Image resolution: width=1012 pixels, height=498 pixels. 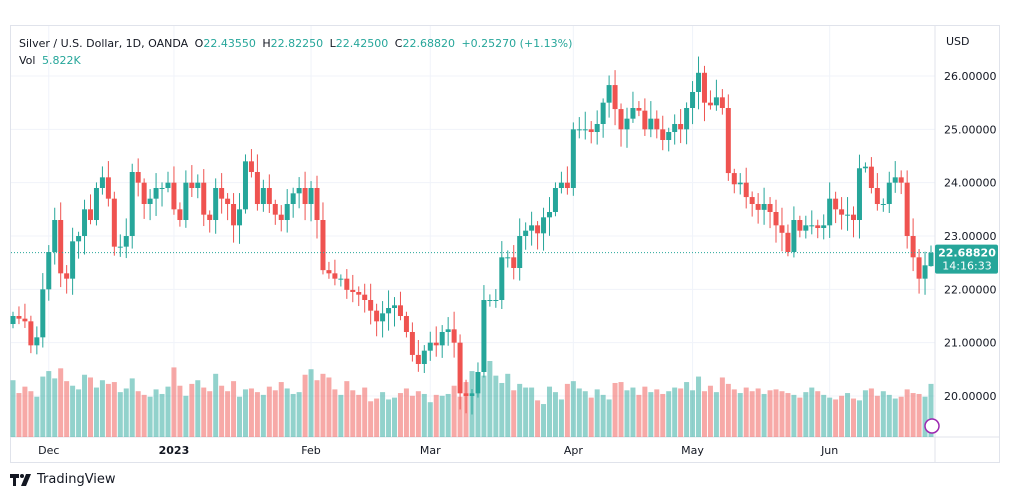 I want to click on time-tick-label: Jun, so click(x=829, y=450).